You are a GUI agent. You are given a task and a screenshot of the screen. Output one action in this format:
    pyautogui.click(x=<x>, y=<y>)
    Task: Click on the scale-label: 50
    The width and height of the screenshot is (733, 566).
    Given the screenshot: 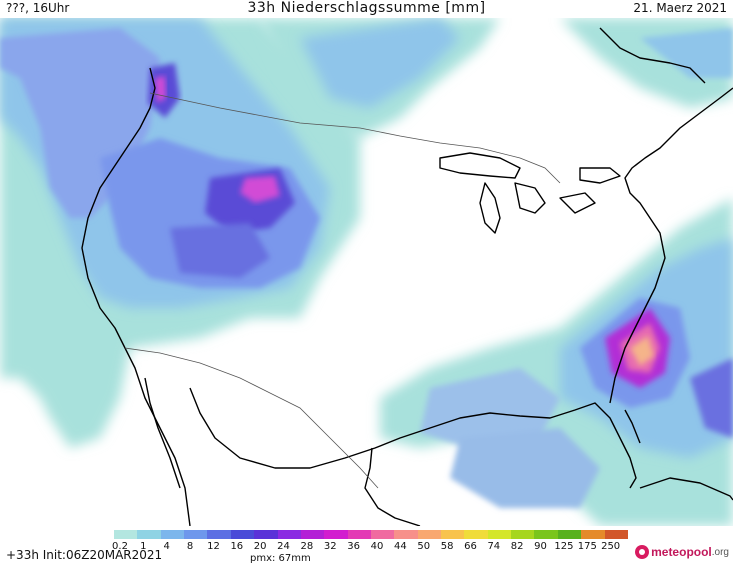 What is the action you would take?
    pyautogui.click(x=424, y=546)
    